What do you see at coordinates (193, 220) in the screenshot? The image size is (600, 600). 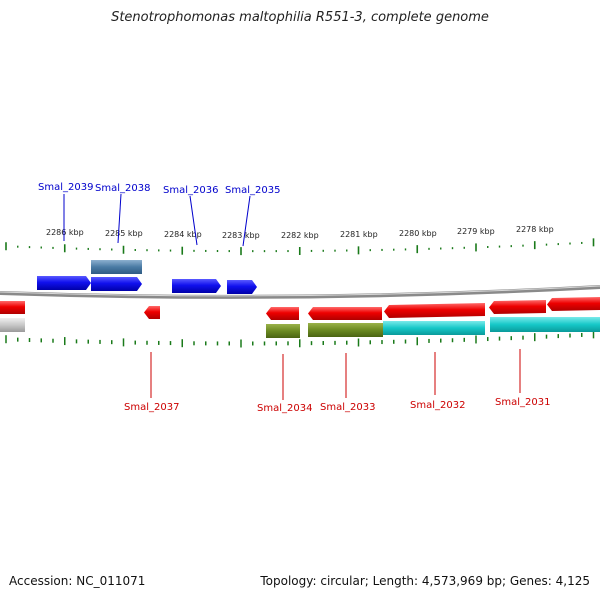 I see `leader-smal-2036` at bounding box center [193, 220].